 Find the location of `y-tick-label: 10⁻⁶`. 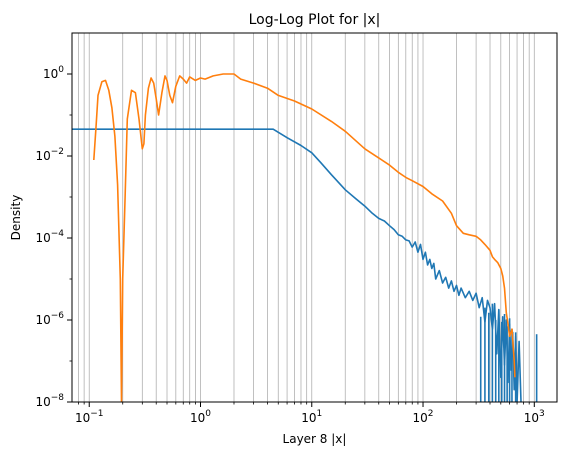

y-tick-label: 10⁻⁶ is located at coordinates (49, 319).